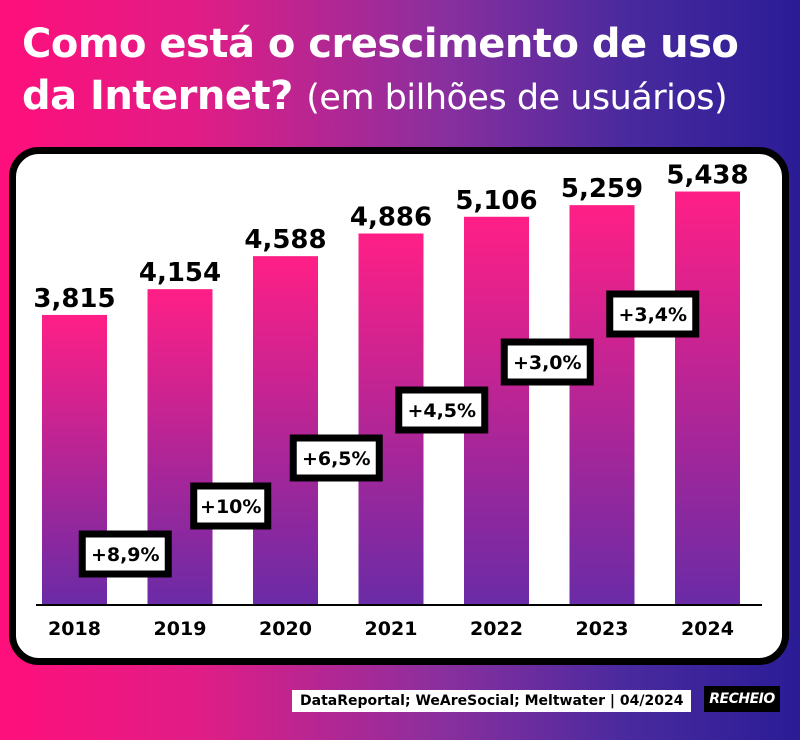 The image size is (800, 740). I want to click on x-tick-label: 2022, so click(496, 629).